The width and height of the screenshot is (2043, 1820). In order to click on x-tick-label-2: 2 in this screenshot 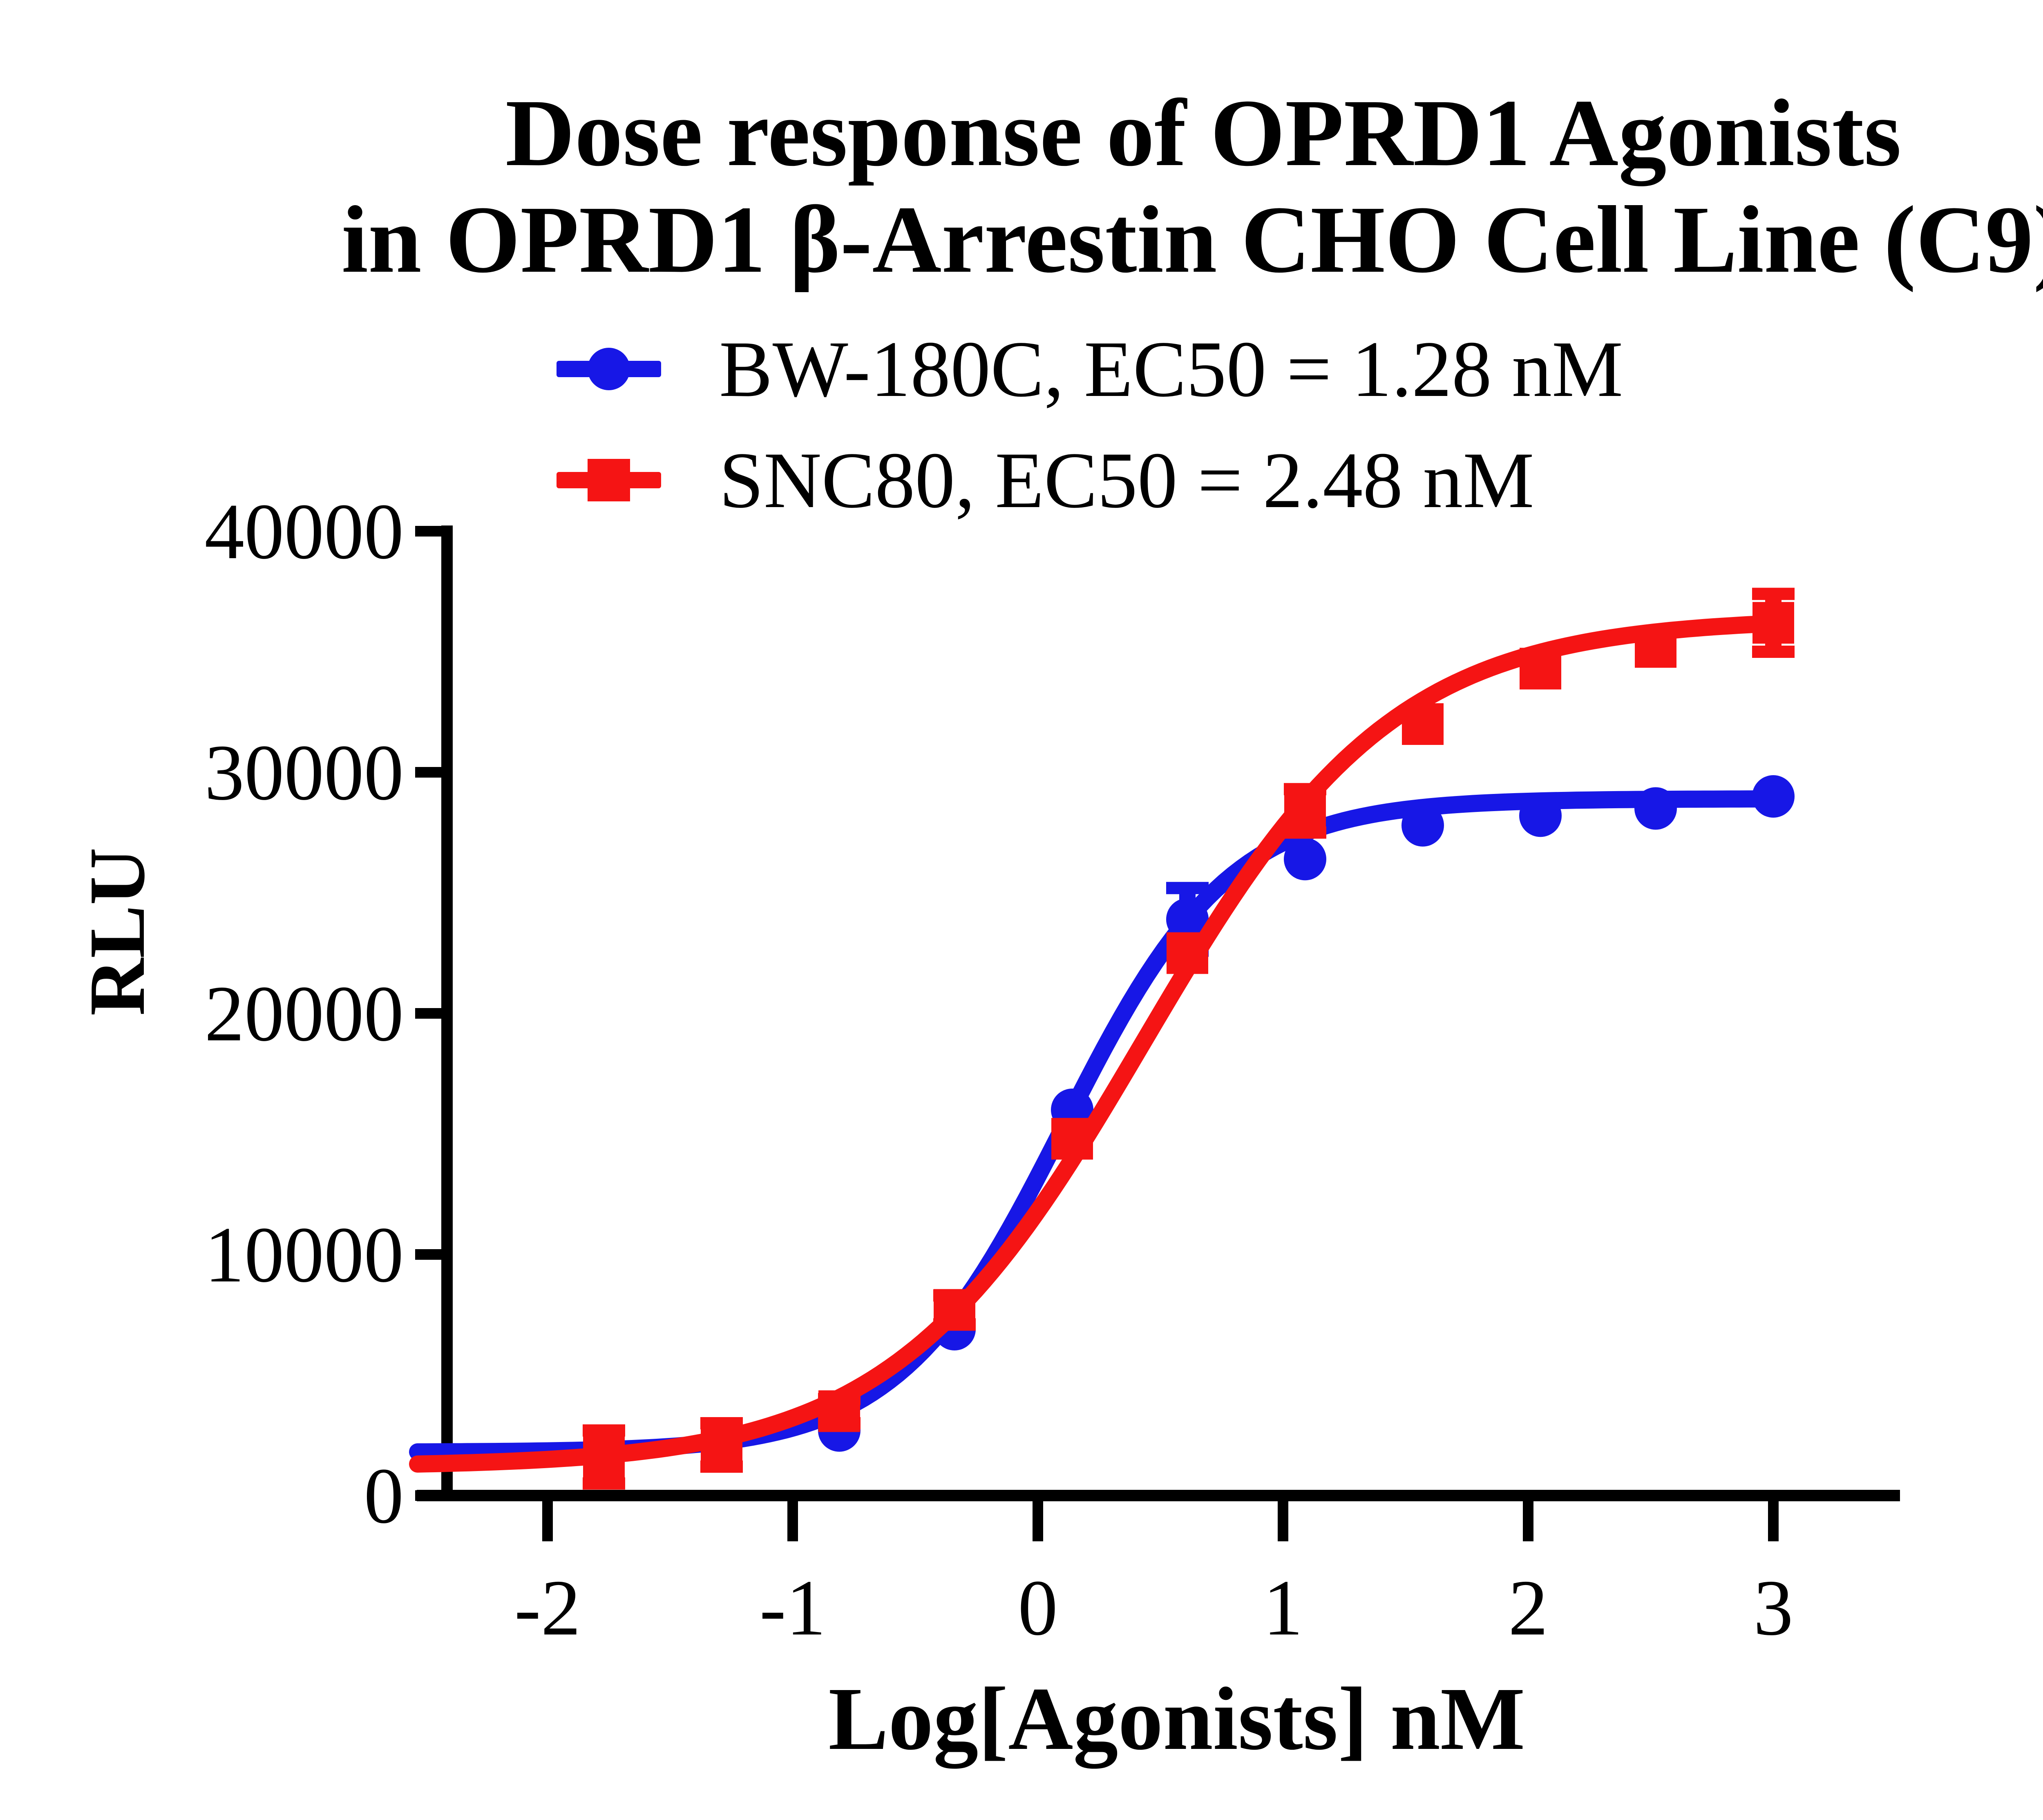, I will do `click(1528, 1608)`.